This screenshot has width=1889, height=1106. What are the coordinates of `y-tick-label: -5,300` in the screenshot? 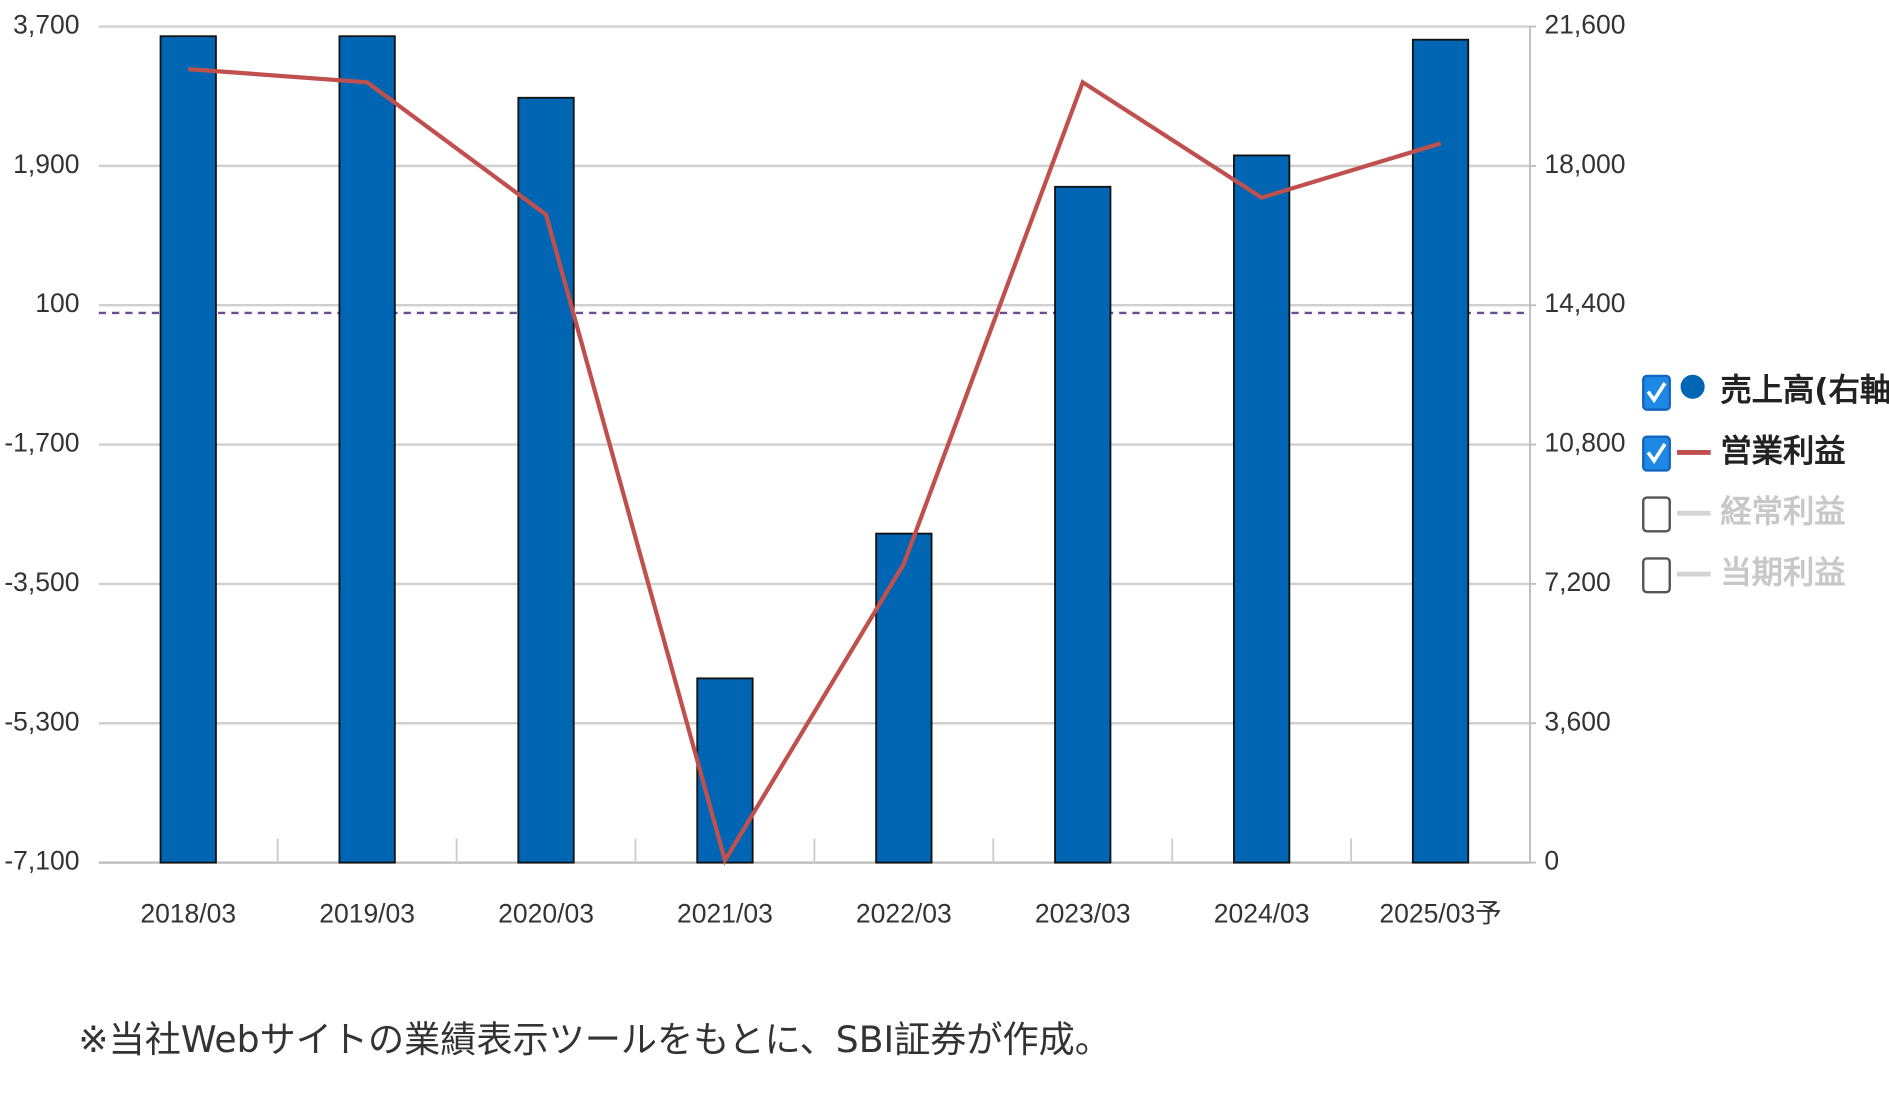 It's located at (41, 721).